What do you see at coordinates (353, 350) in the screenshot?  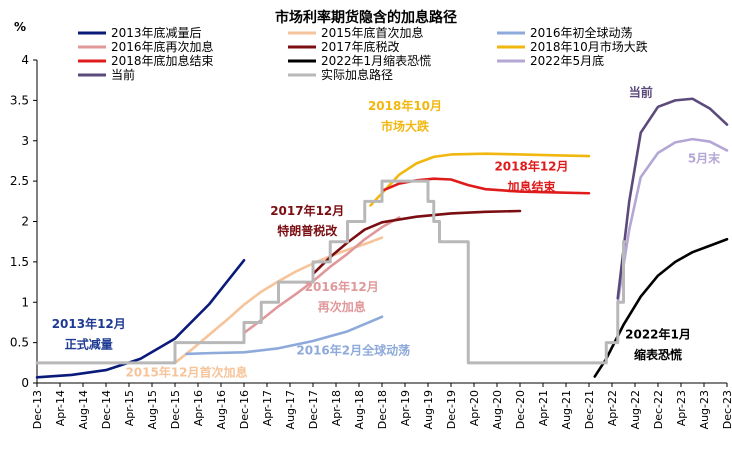 I see `annotation-label: 2016年2月全球动荡` at bounding box center [353, 350].